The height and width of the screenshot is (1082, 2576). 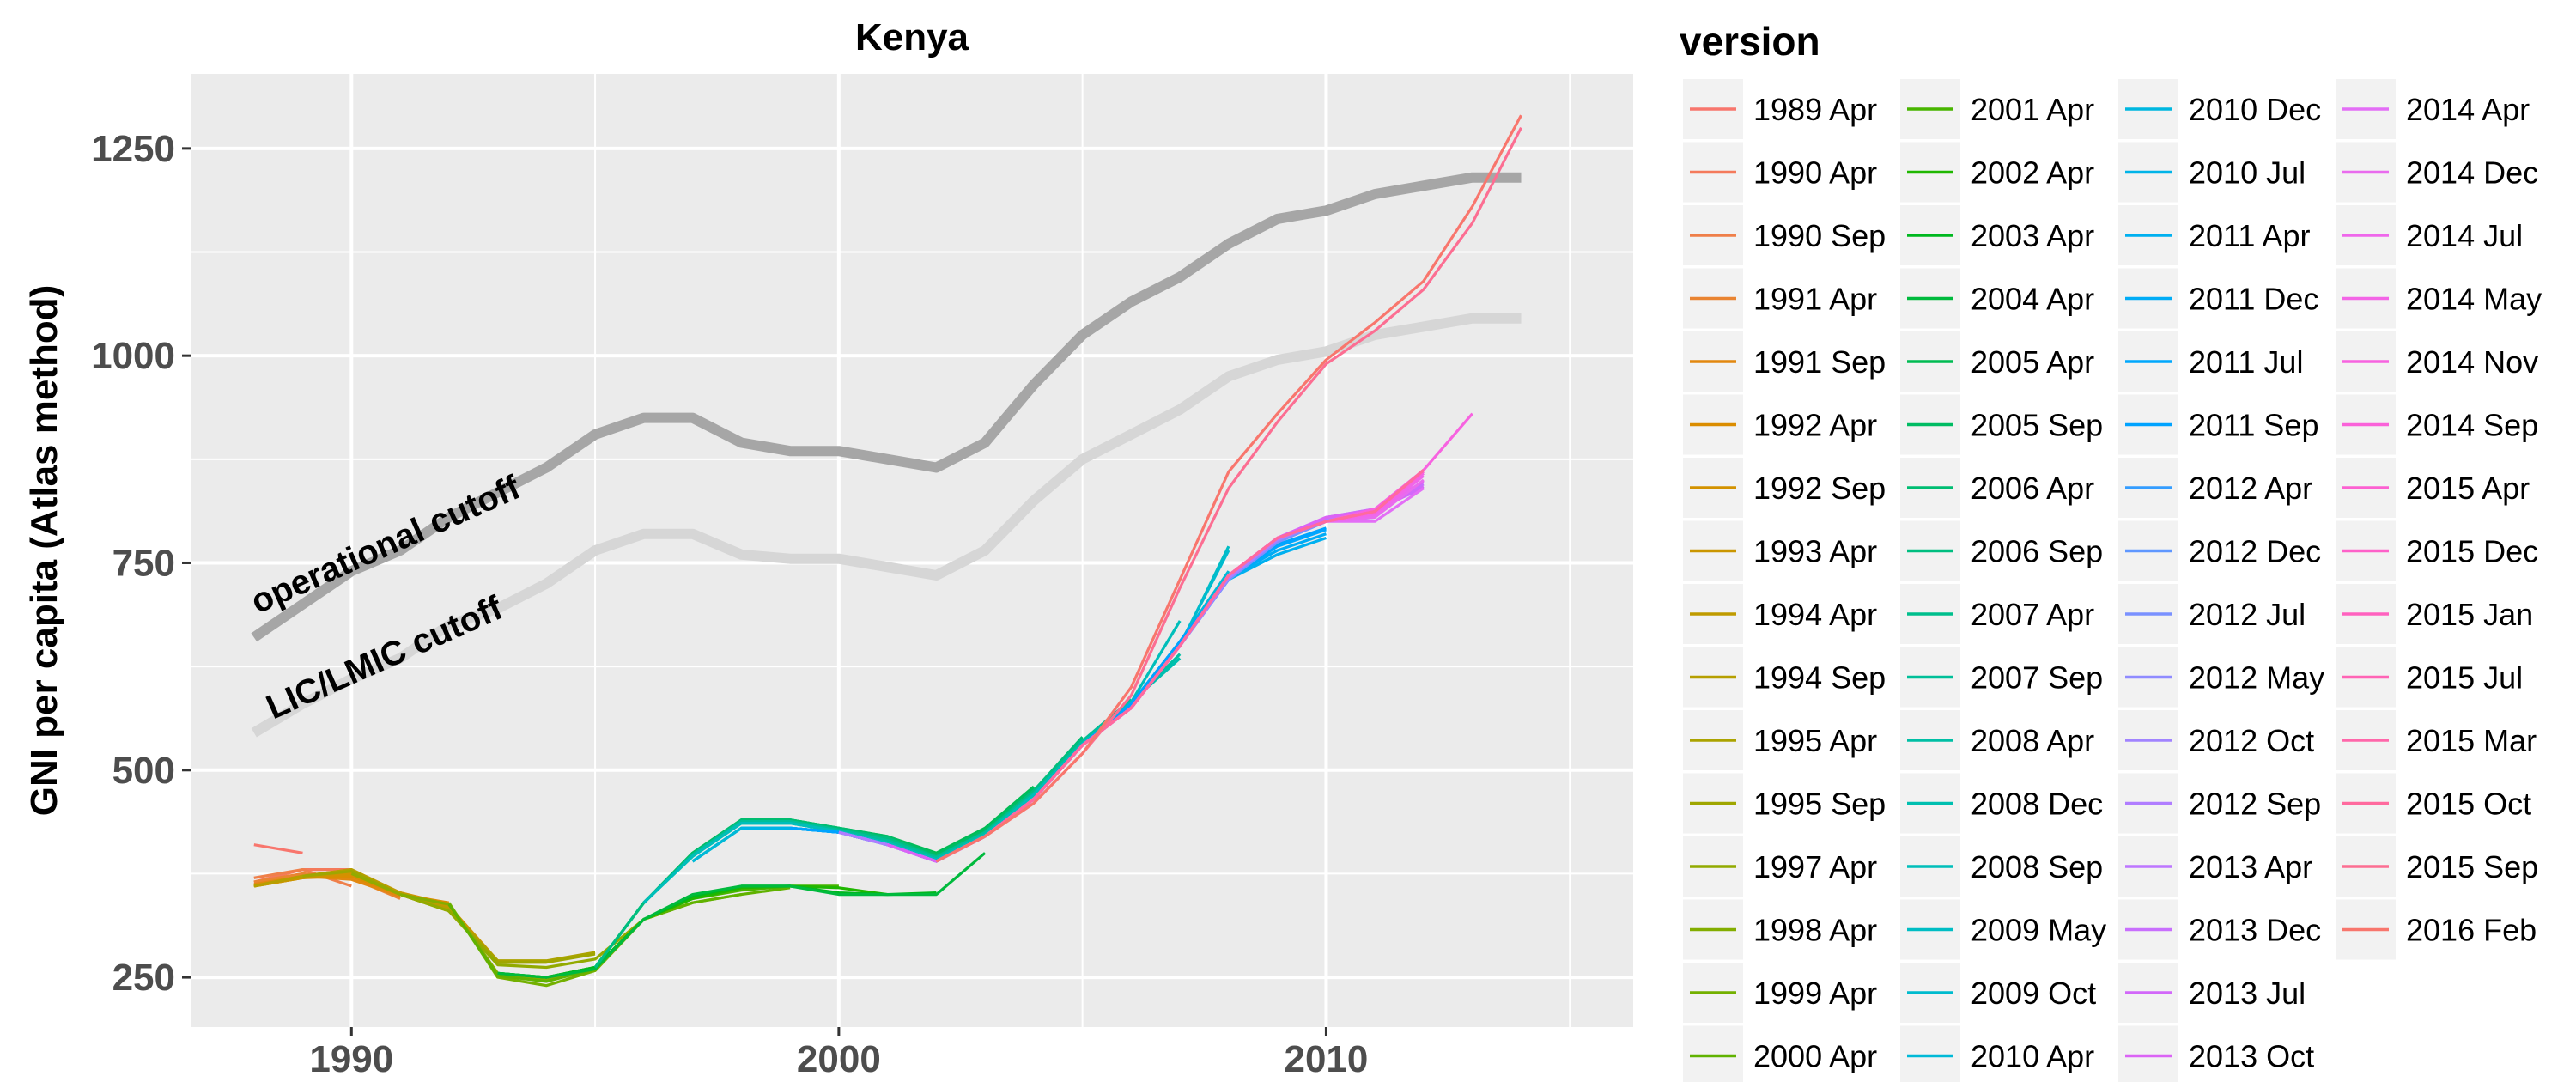 What do you see at coordinates (2033, 235) in the screenshot?
I see `legend-label: 2003 Apr` at bounding box center [2033, 235].